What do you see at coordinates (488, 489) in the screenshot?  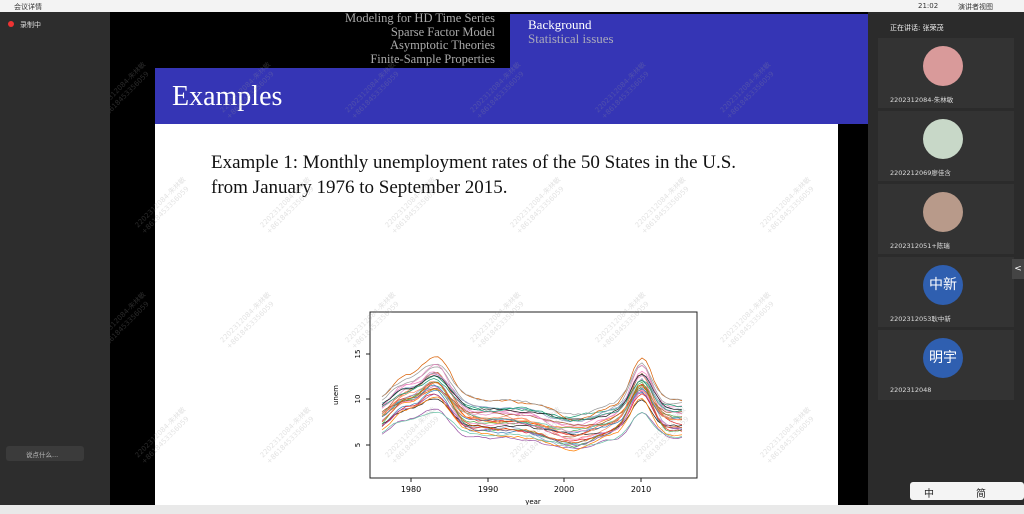 I see `x-tick-label: 1990` at bounding box center [488, 489].